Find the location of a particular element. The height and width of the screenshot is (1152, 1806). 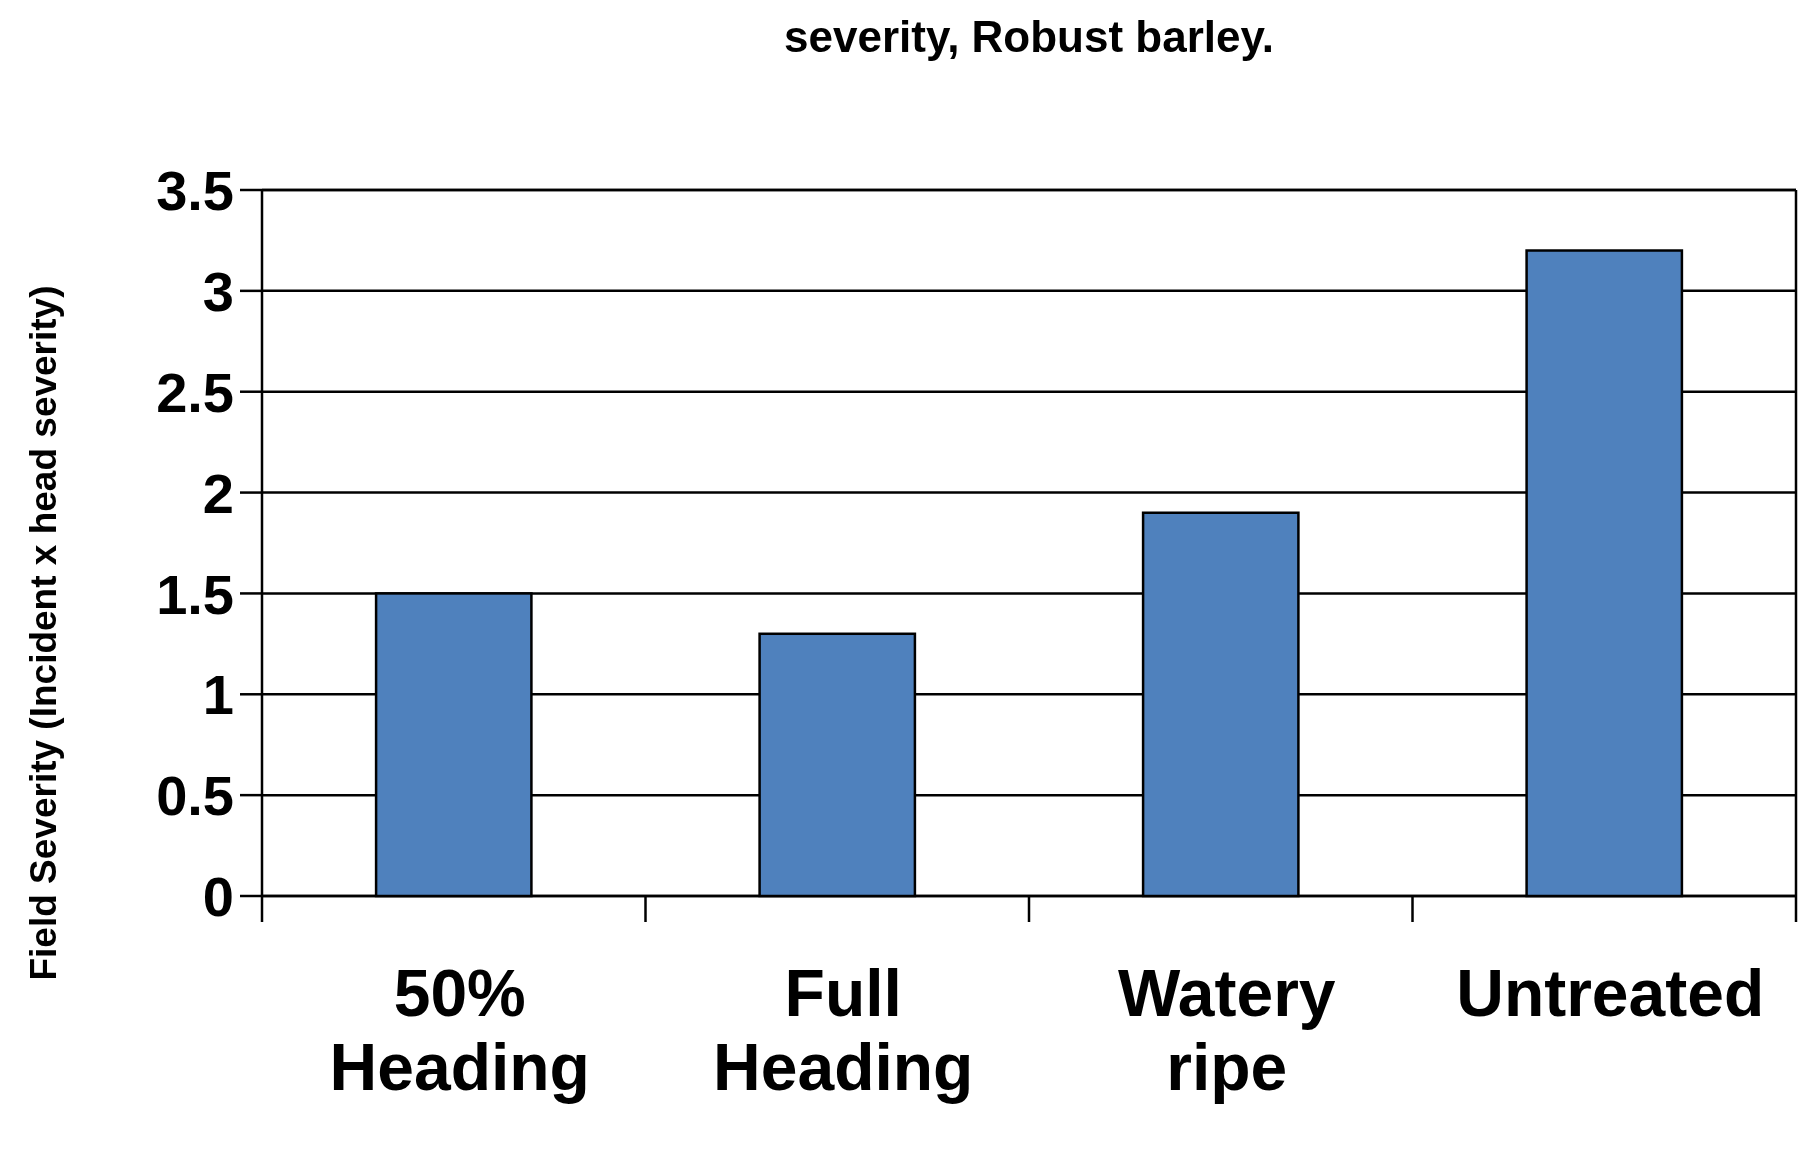

y-tick-label: 3.5 is located at coordinates (195, 191).